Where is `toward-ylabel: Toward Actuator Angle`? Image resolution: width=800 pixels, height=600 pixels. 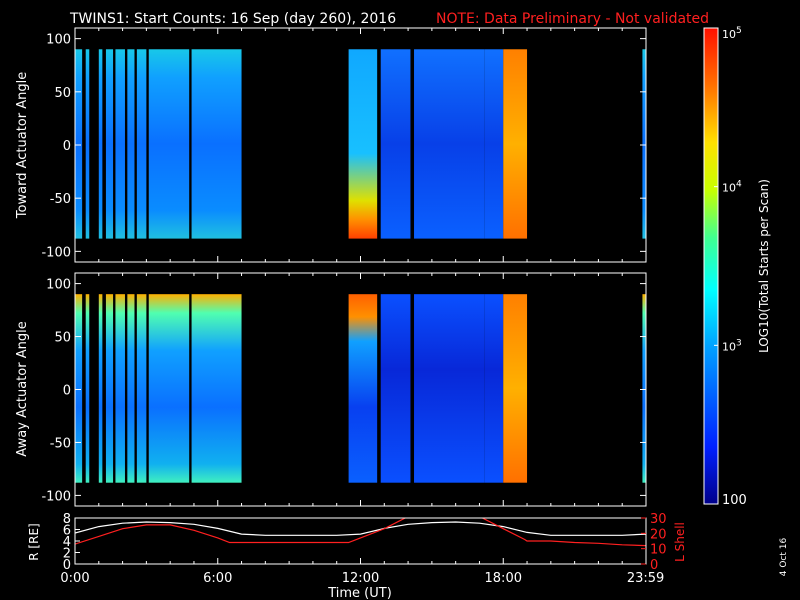
toward-ylabel: Toward Actuator Angle is located at coordinates (22, 145).